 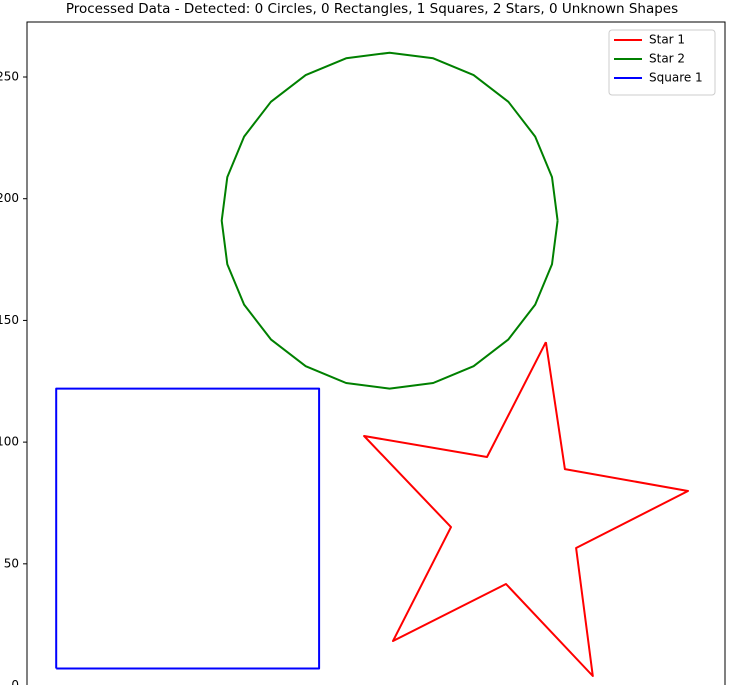 What do you see at coordinates (676, 78) in the screenshot?
I see `legend-label: Square 1` at bounding box center [676, 78].